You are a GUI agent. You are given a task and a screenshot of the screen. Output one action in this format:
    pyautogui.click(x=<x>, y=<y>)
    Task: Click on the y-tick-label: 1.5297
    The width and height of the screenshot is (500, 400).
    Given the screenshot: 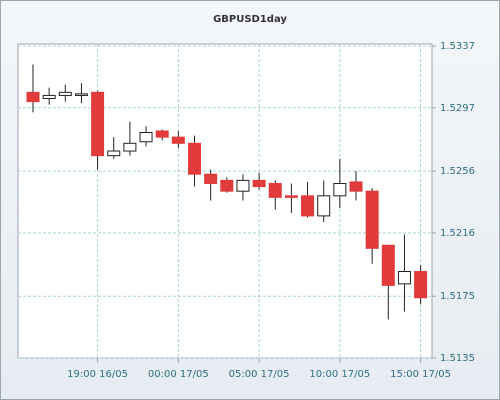 What is the action you would take?
    pyautogui.click(x=457, y=108)
    